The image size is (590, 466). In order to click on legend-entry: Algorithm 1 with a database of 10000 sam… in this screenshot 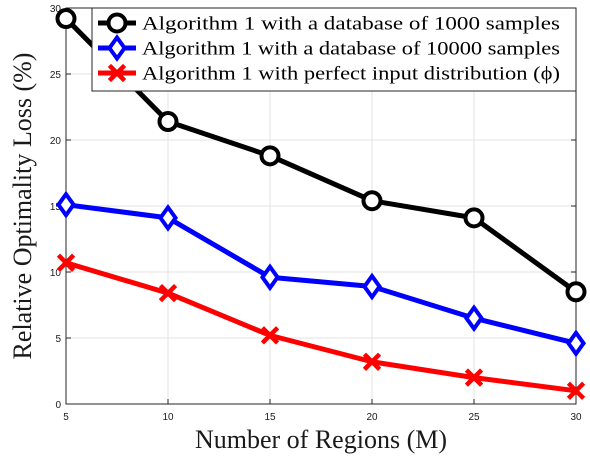, I will do `click(329, 48)`.